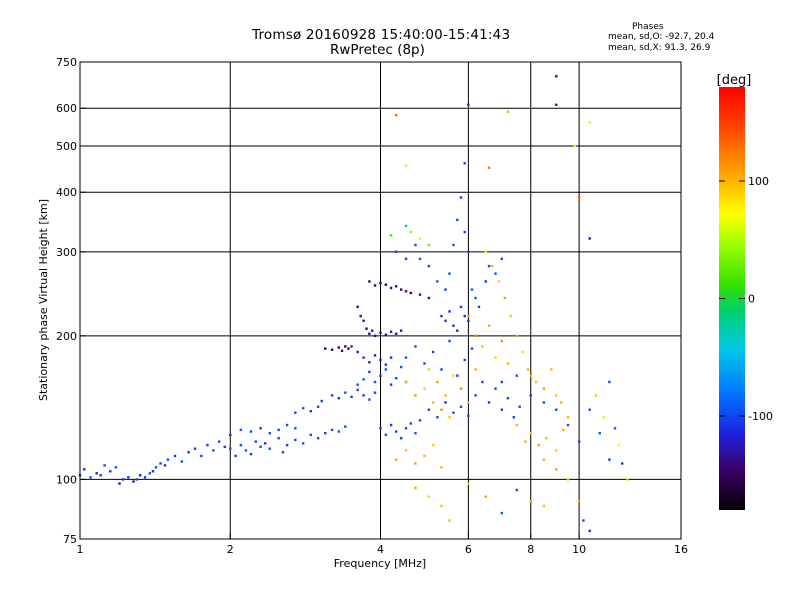  Describe the element at coordinates (70, 539) in the screenshot. I see `y-tick-label: 75` at that location.